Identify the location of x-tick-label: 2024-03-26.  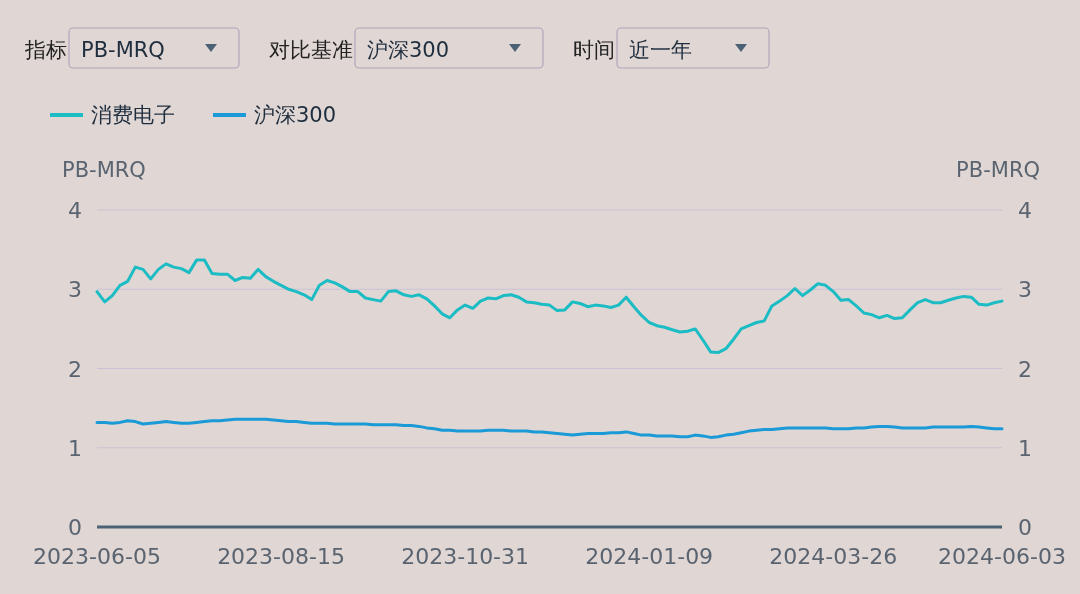
(833, 556).